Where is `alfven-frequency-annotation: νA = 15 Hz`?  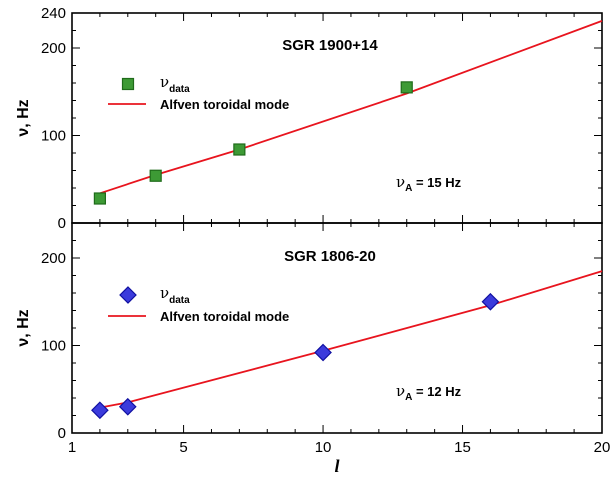
alfven-frequency-annotation: νA = 15 Hz is located at coordinates (429, 183).